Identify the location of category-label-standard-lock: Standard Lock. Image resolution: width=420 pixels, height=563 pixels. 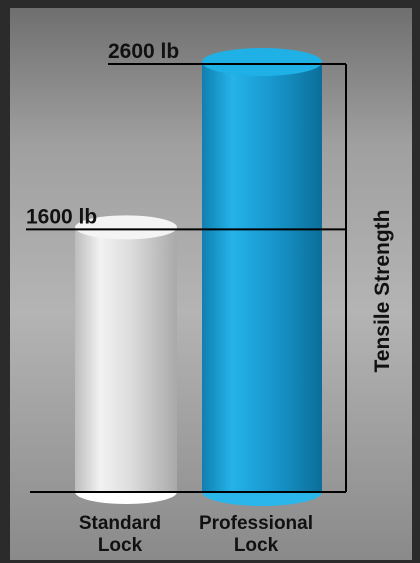
(120, 534).